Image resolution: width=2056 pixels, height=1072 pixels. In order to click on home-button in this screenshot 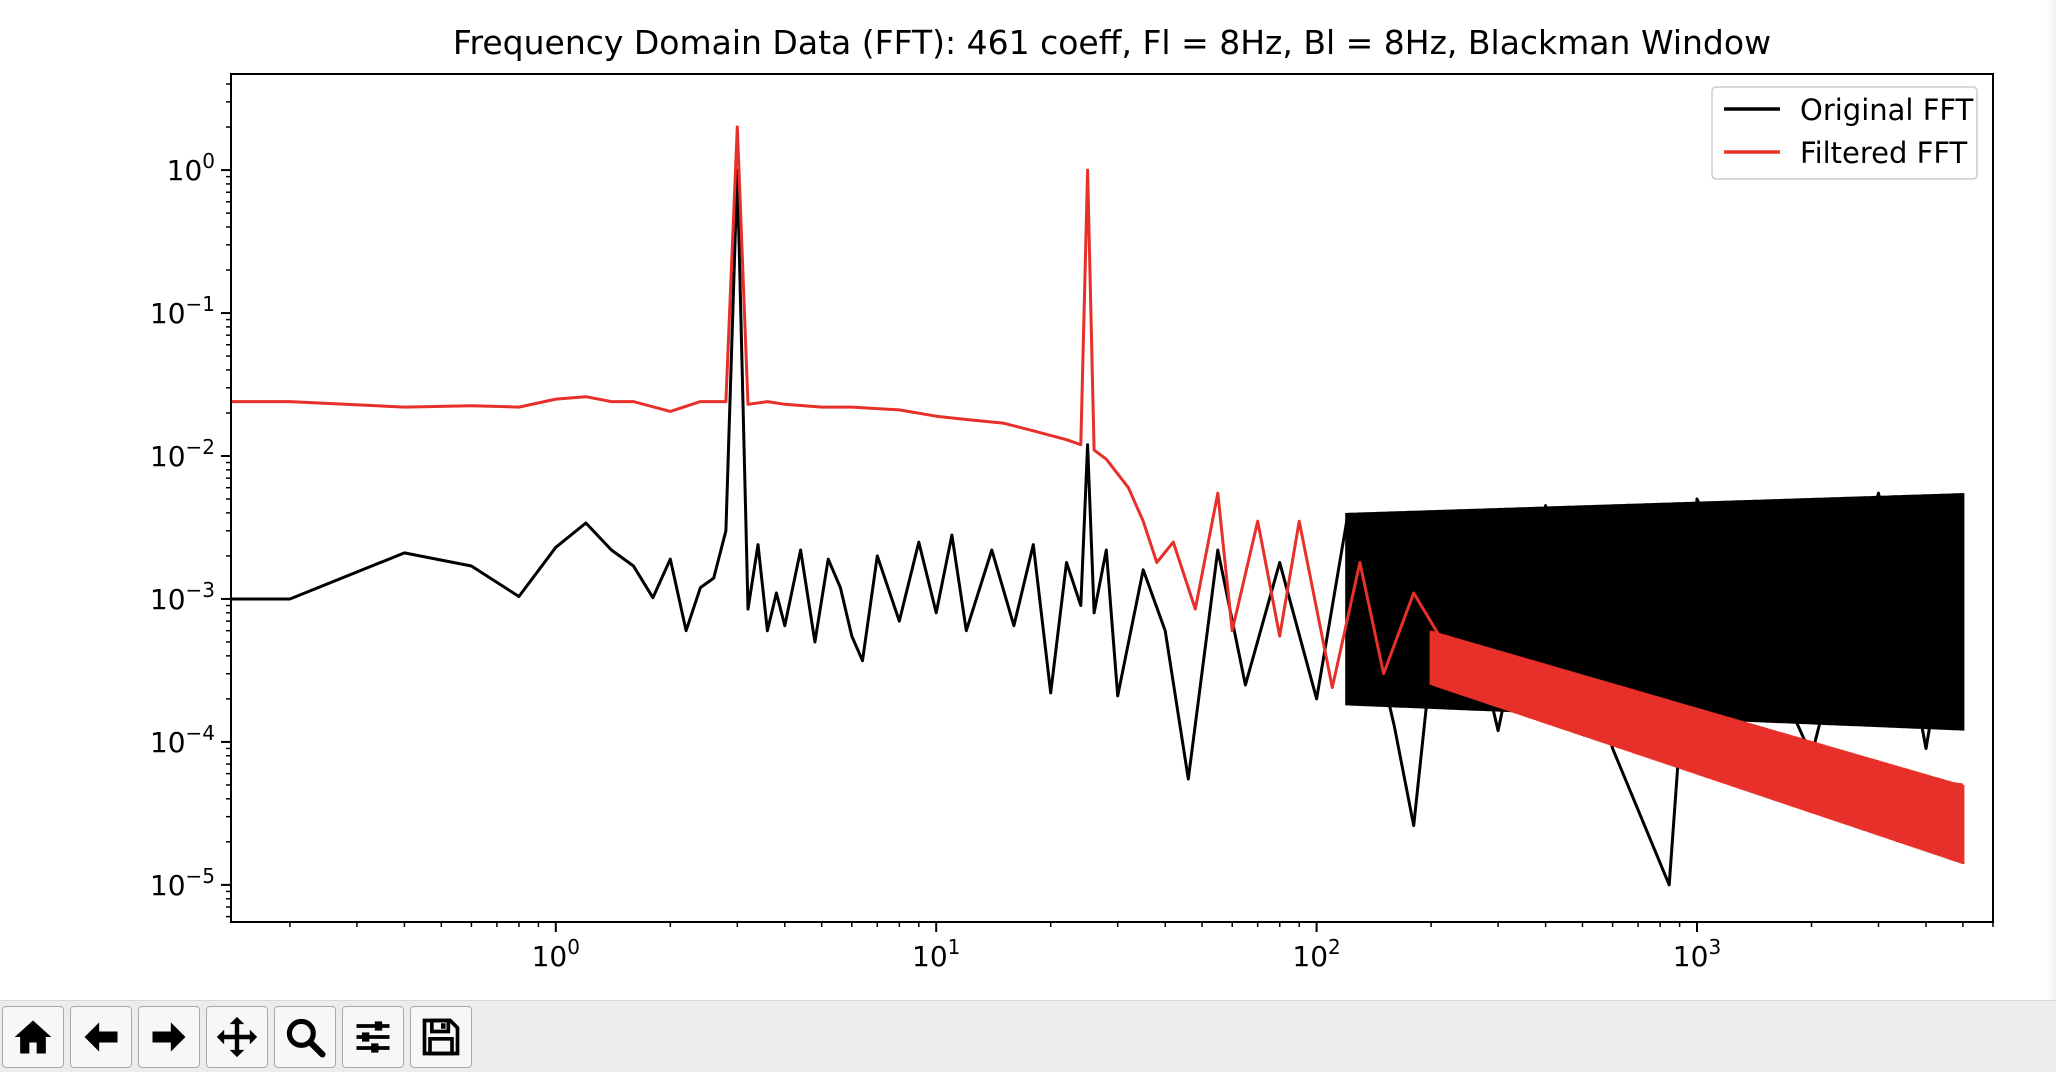, I will do `click(33, 1036)`.